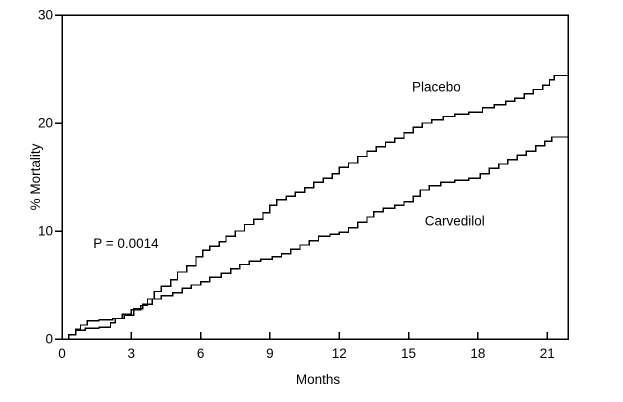 The width and height of the screenshot is (623, 402). What do you see at coordinates (62, 353) in the screenshot?
I see `x-tick-label: 0` at bounding box center [62, 353].